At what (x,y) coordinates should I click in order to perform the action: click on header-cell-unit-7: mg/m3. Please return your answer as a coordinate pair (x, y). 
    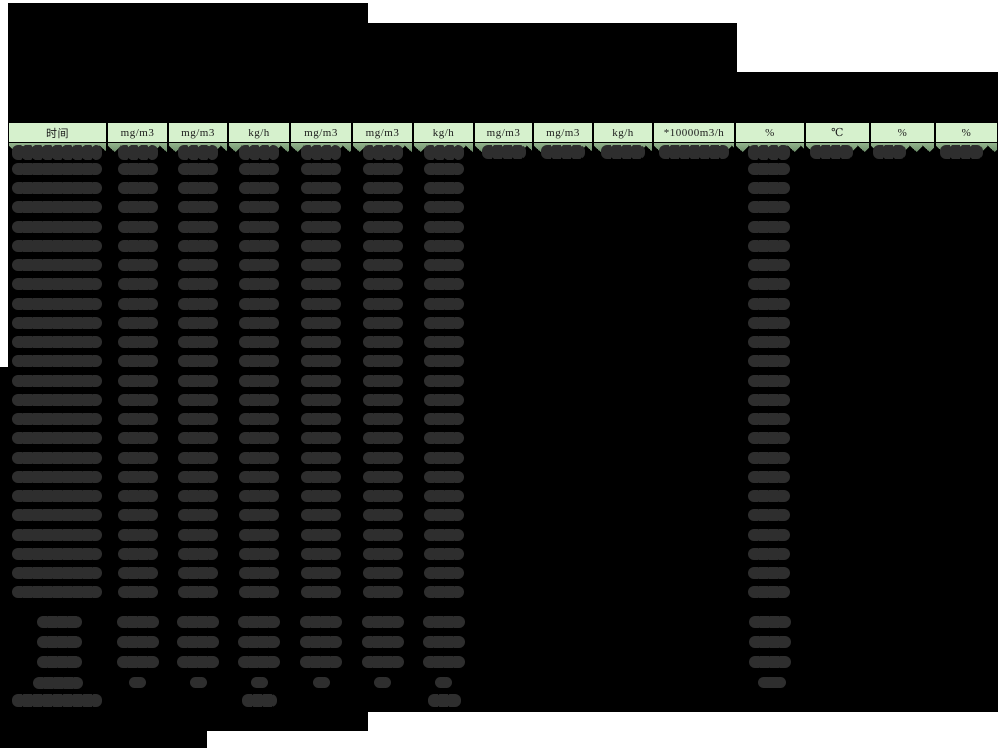
    Looking at the image, I should click on (503, 132).